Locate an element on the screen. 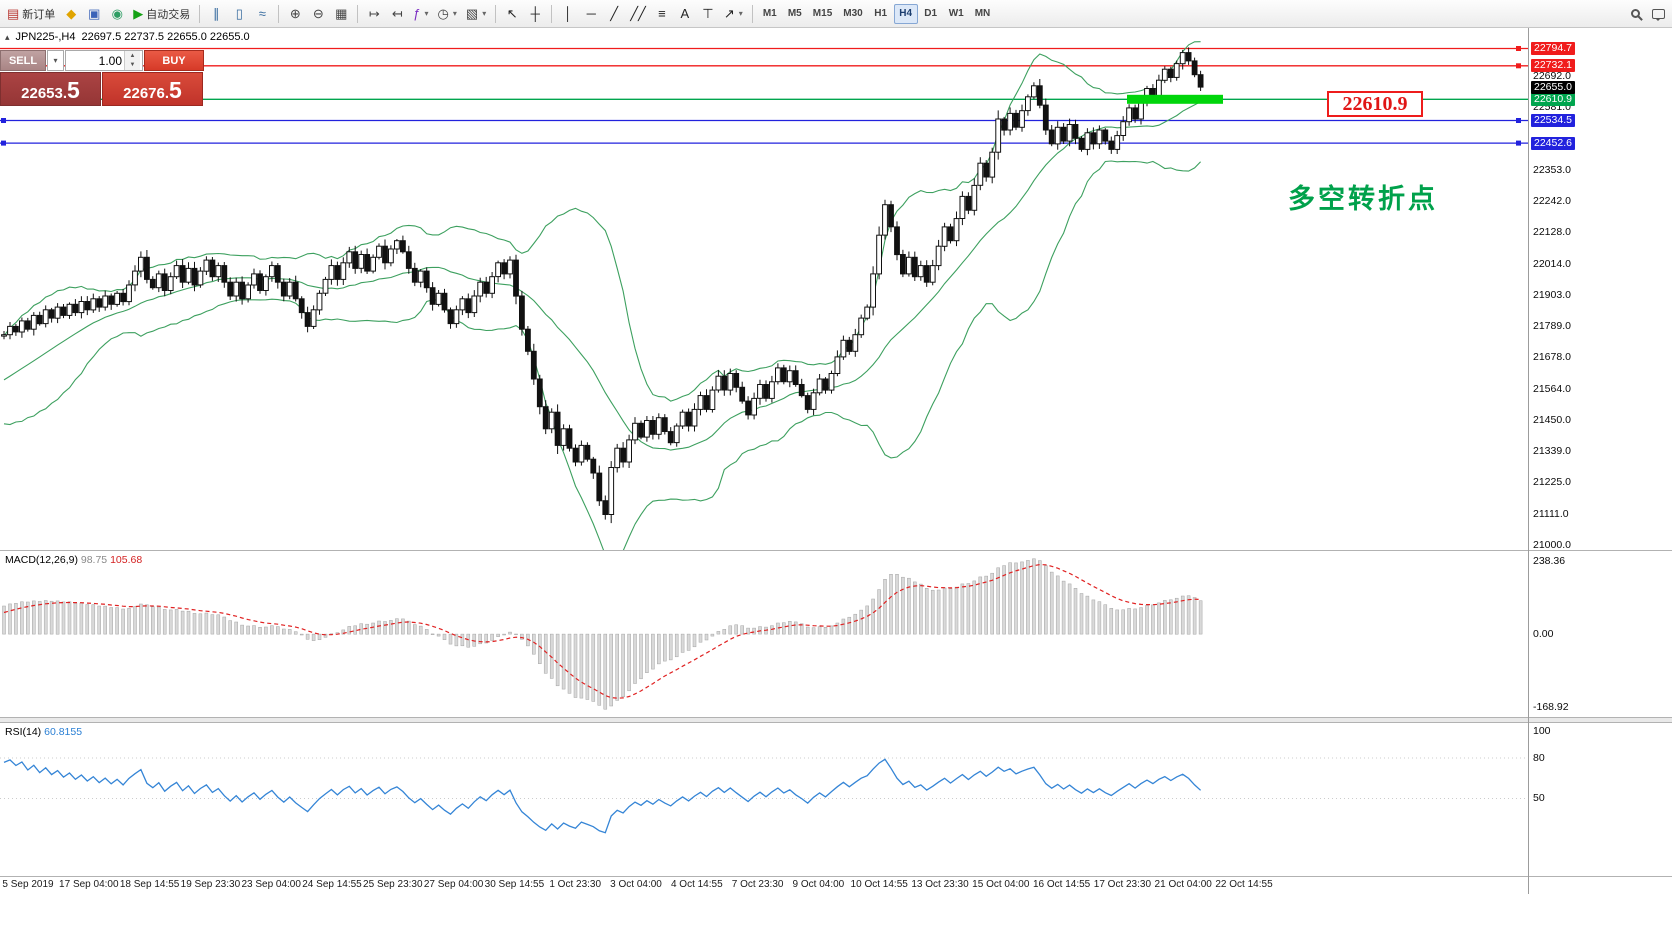 This screenshot has height=952, width=1672. auto-scroll-icon: ↦ is located at coordinates (374, 13).